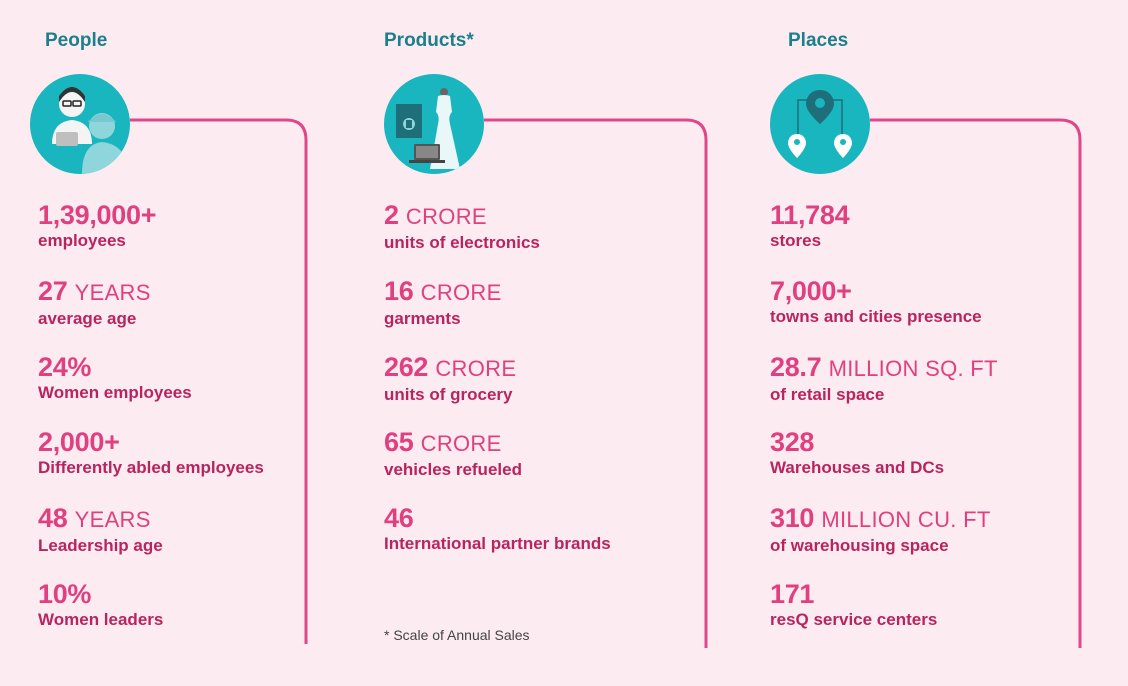 The image size is (1128, 686). What do you see at coordinates (820, 124) in the screenshot?
I see `location-pins-icon` at bounding box center [820, 124].